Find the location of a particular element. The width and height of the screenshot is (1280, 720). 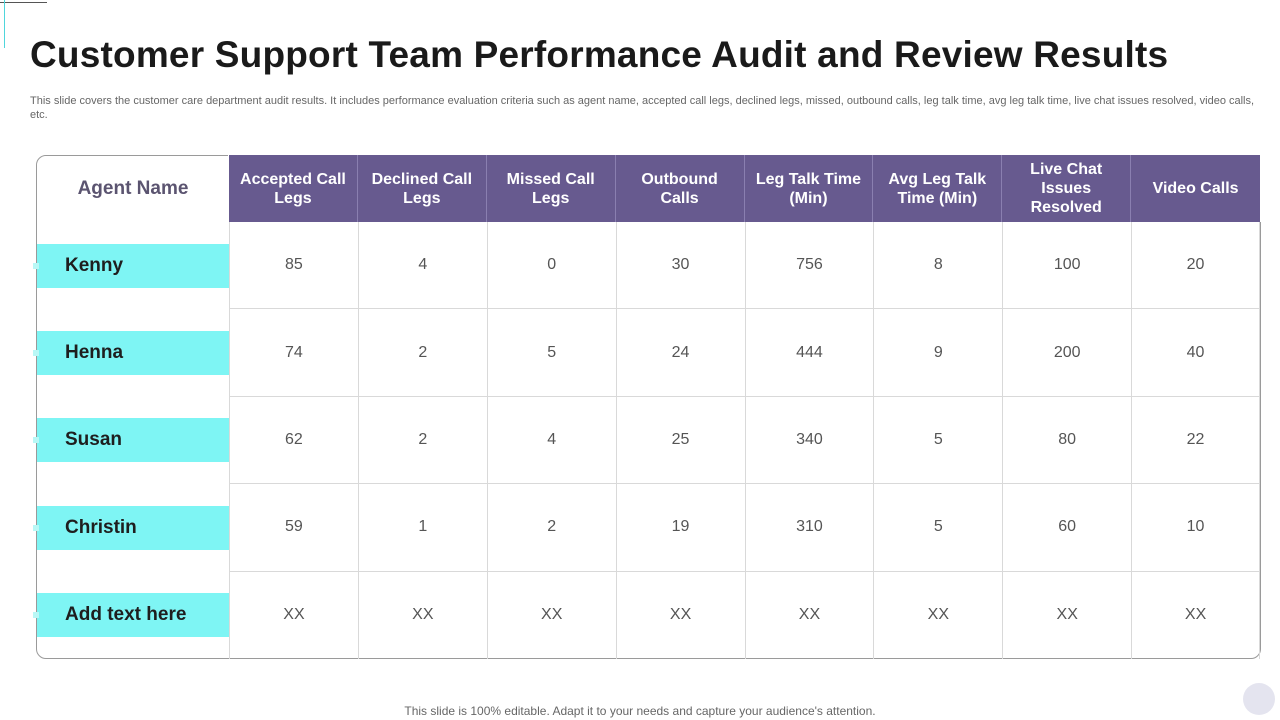

logo-circle-icon is located at coordinates (1259, 699).